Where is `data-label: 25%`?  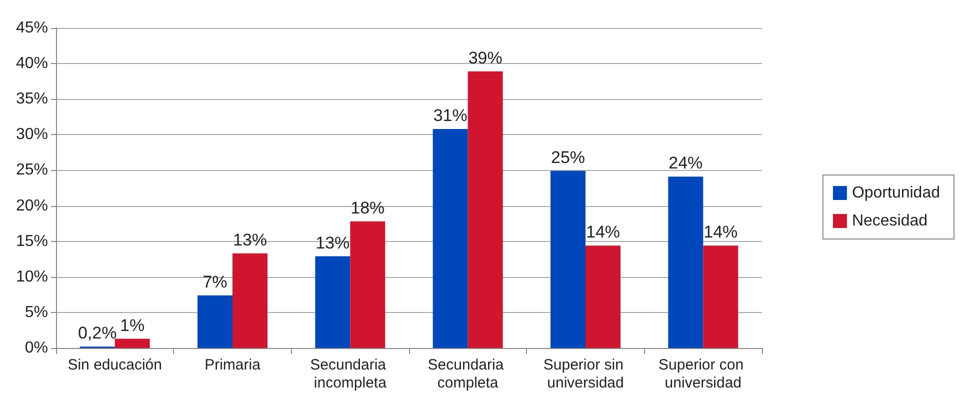 data-label: 25% is located at coordinates (568, 157).